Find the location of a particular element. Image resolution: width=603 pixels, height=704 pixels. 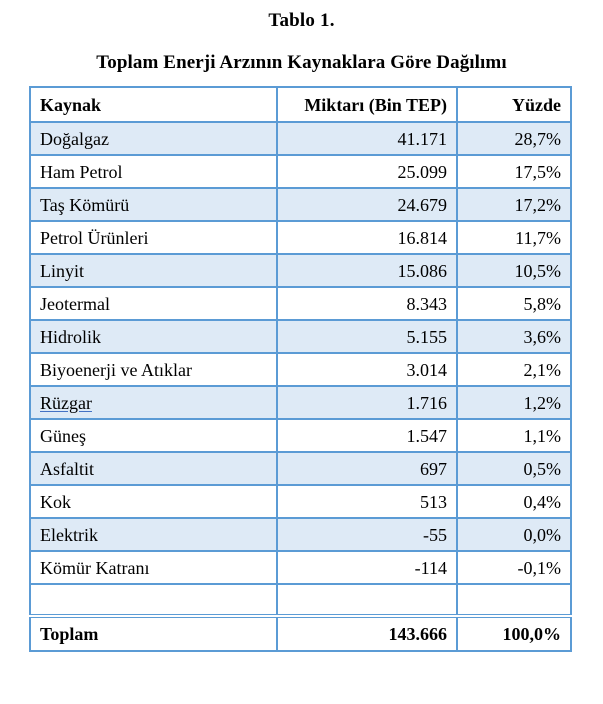

cell-source: Kok is located at coordinates (153, 501).